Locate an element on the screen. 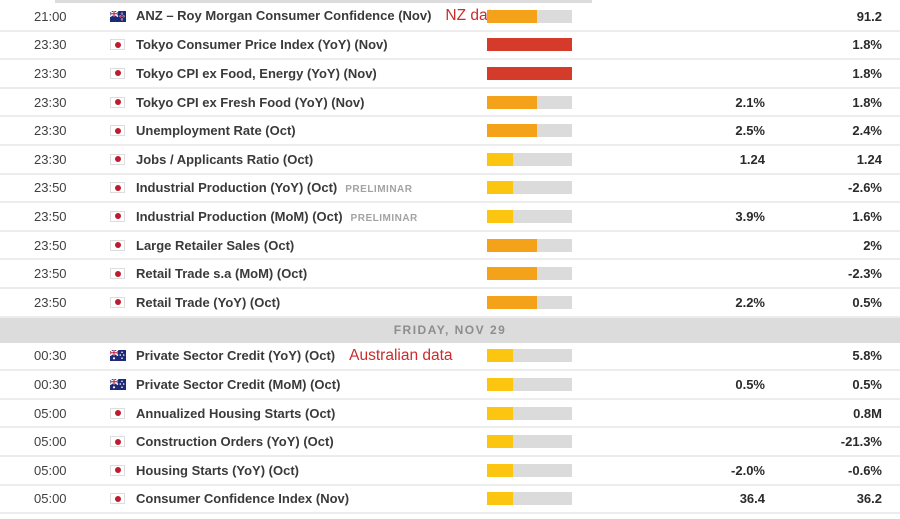  event-name: Industrial Production (YoY) (Oct) is located at coordinates (237, 188).